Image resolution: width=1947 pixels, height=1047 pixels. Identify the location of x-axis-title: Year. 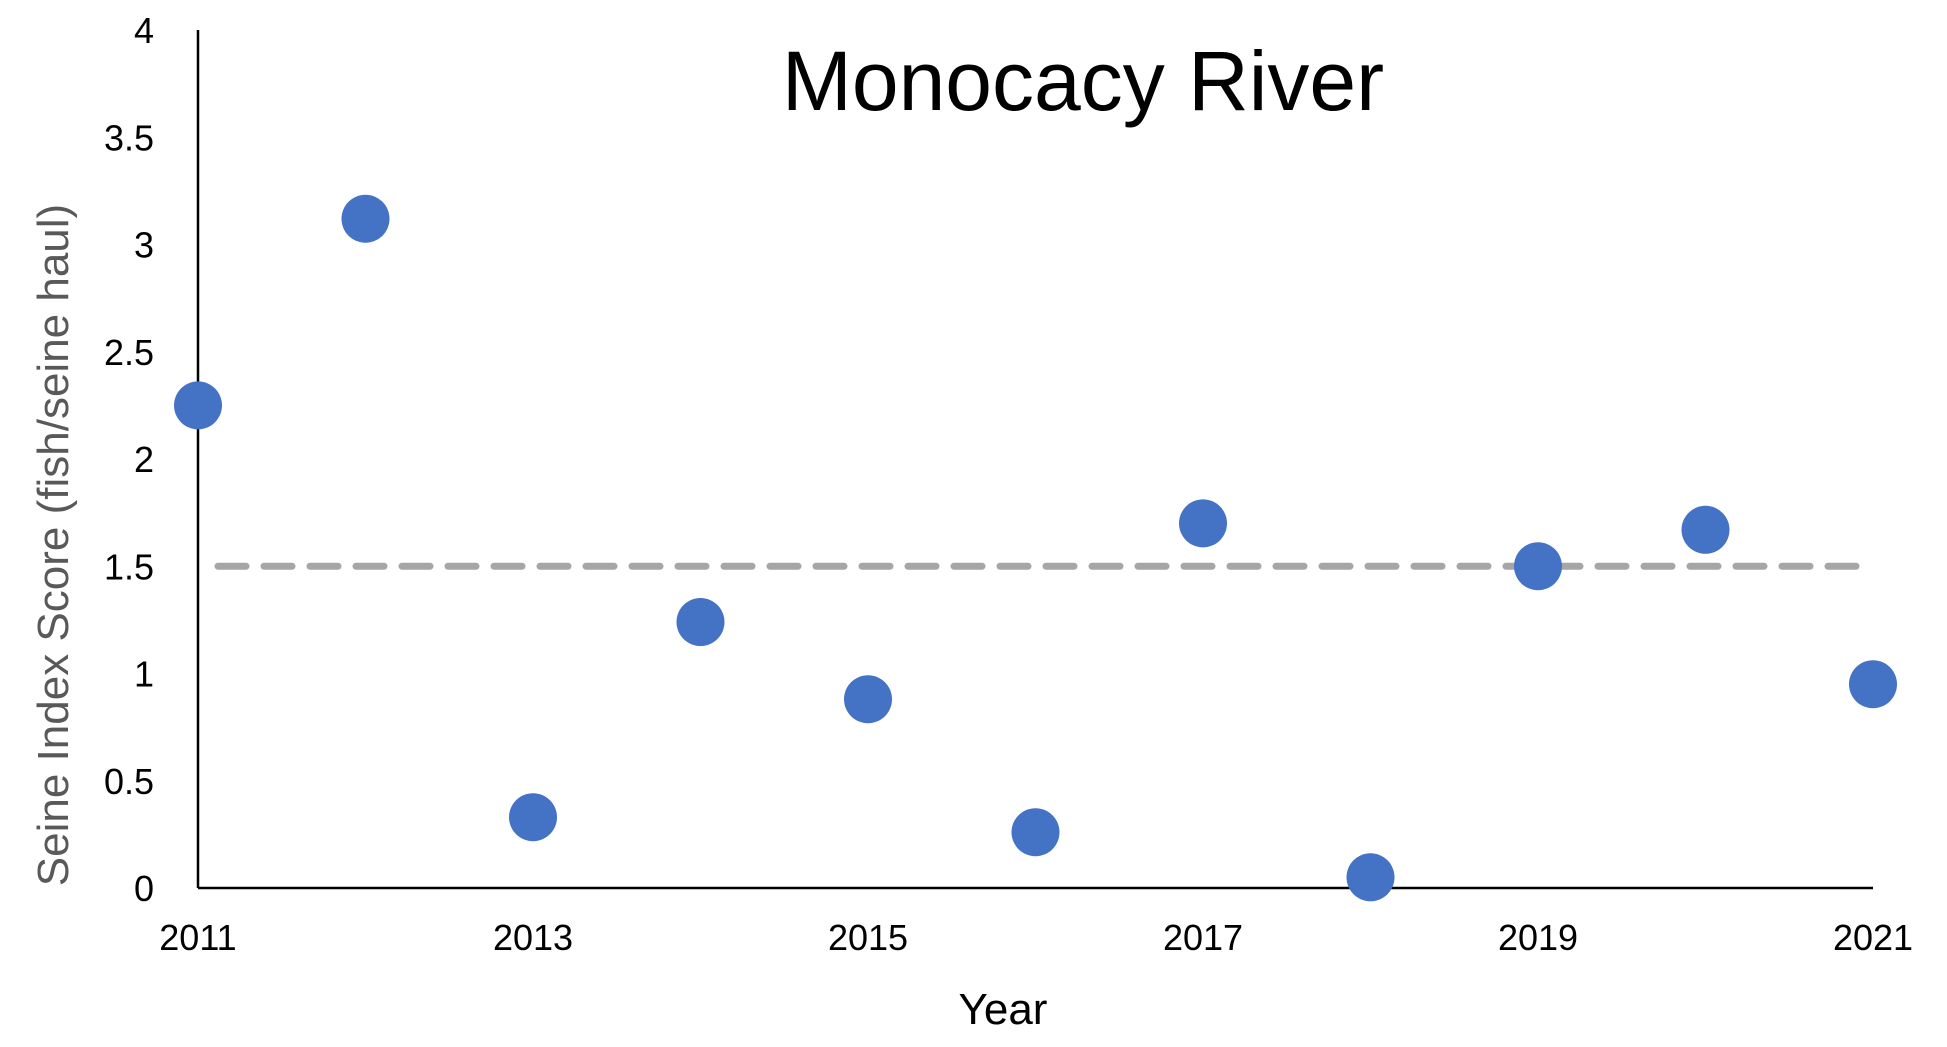
(1003, 1009).